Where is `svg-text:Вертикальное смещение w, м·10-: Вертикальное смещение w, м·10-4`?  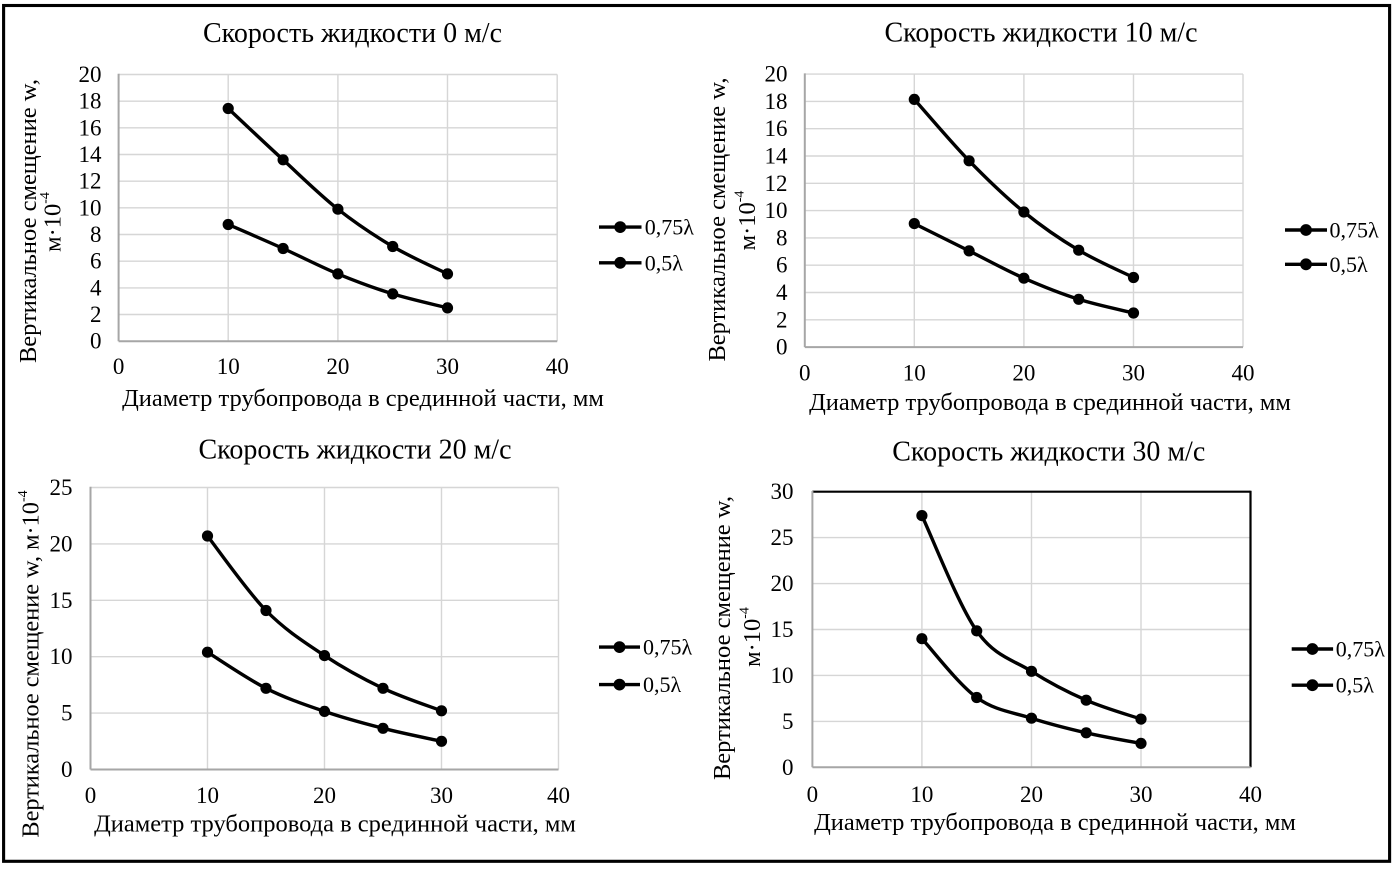 svg-text:Вертикальное смещение w, м·10-: Вертикальное смещение w, м·10-4 is located at coordinates (30, 663).